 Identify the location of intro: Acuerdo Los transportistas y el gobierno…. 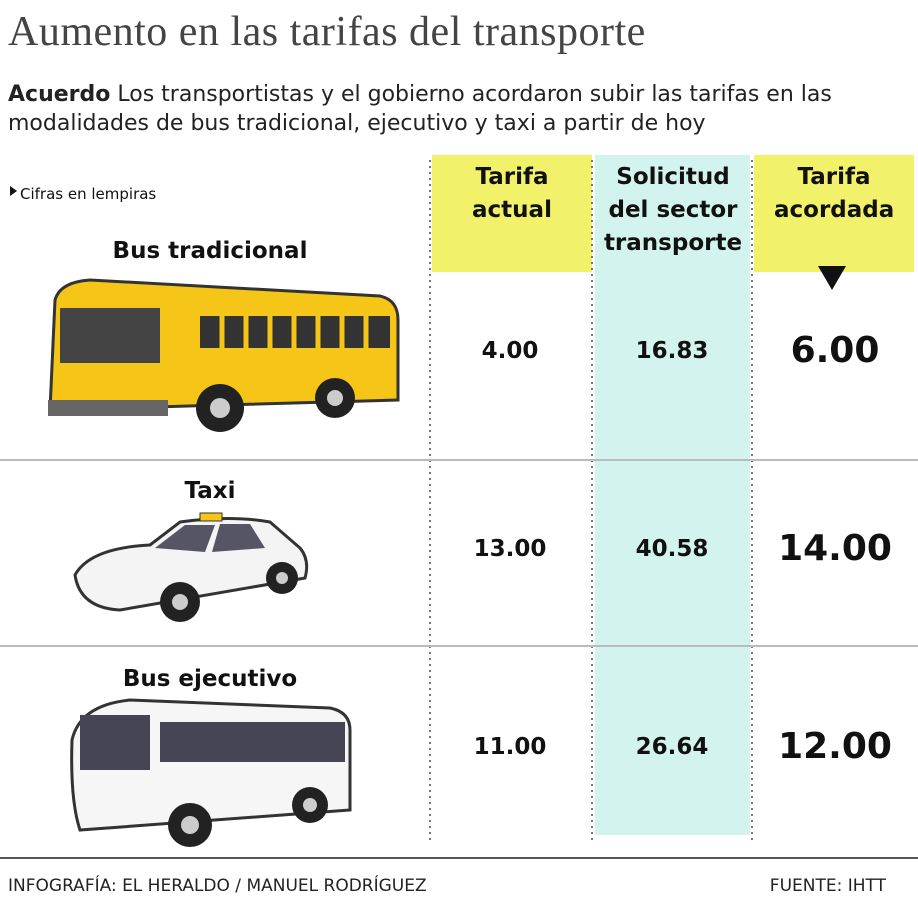
(458, 109).